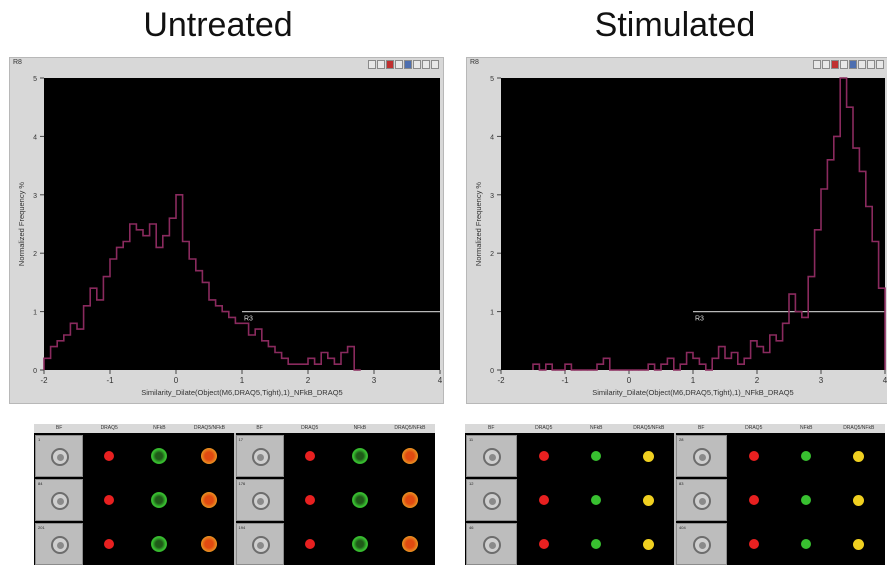 This screenshot has width=887, height=569. I want to click on brightfield-image: 201, so click(59, 544).